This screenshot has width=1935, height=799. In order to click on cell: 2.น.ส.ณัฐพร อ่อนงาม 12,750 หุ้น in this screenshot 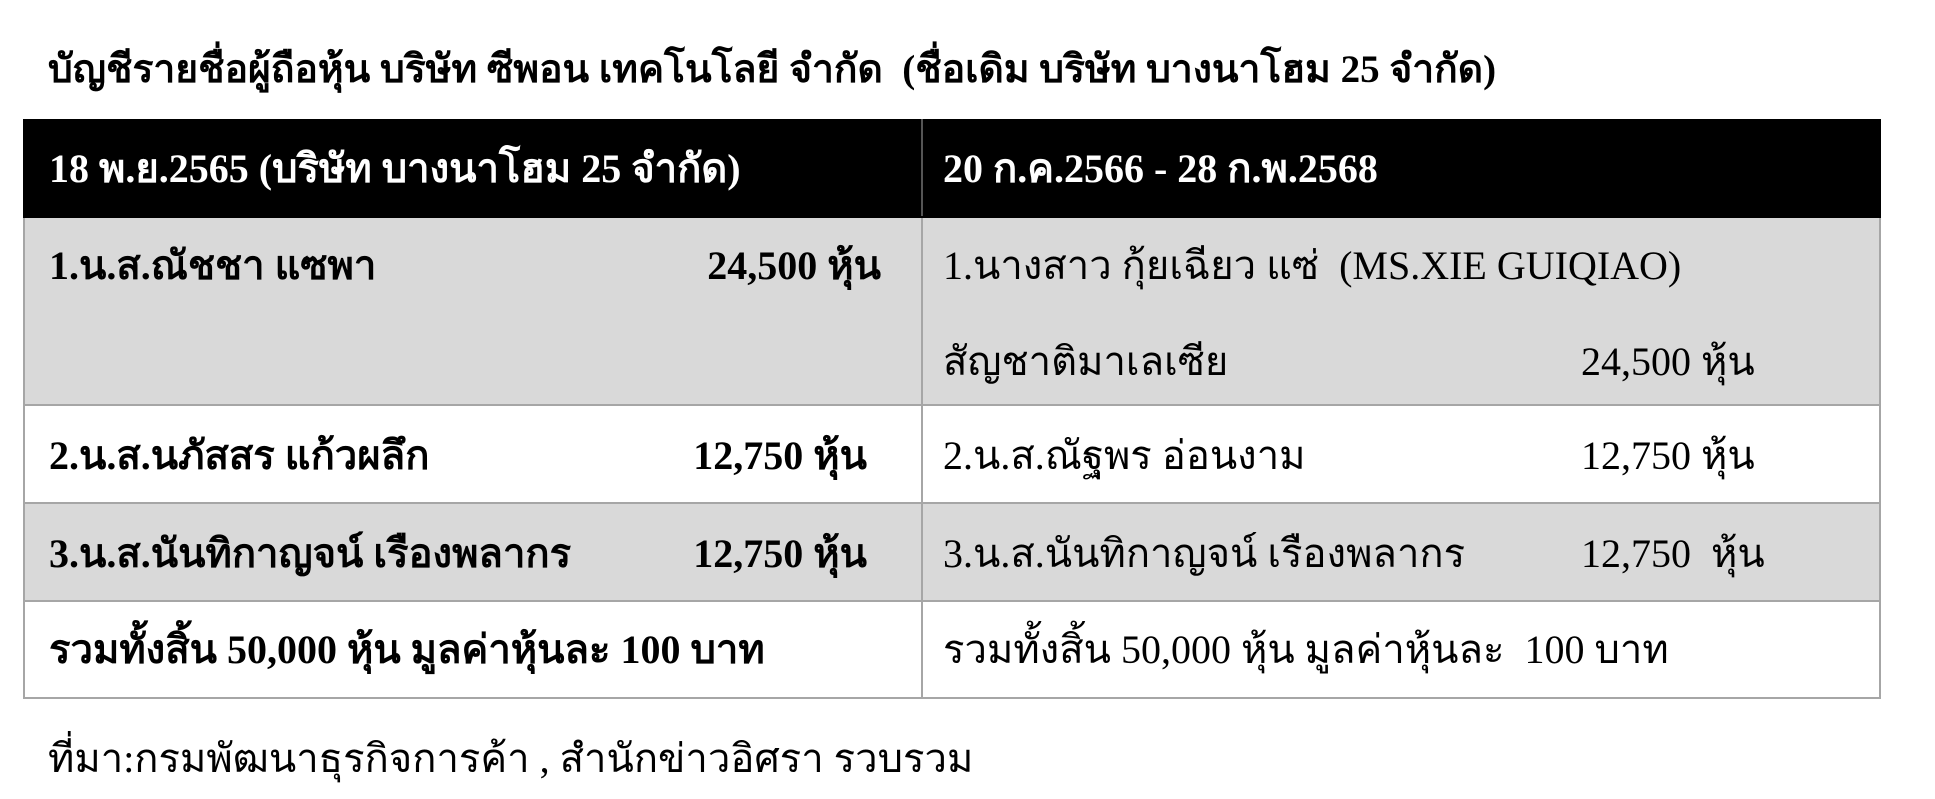, I will do `click(1400, 454)`.